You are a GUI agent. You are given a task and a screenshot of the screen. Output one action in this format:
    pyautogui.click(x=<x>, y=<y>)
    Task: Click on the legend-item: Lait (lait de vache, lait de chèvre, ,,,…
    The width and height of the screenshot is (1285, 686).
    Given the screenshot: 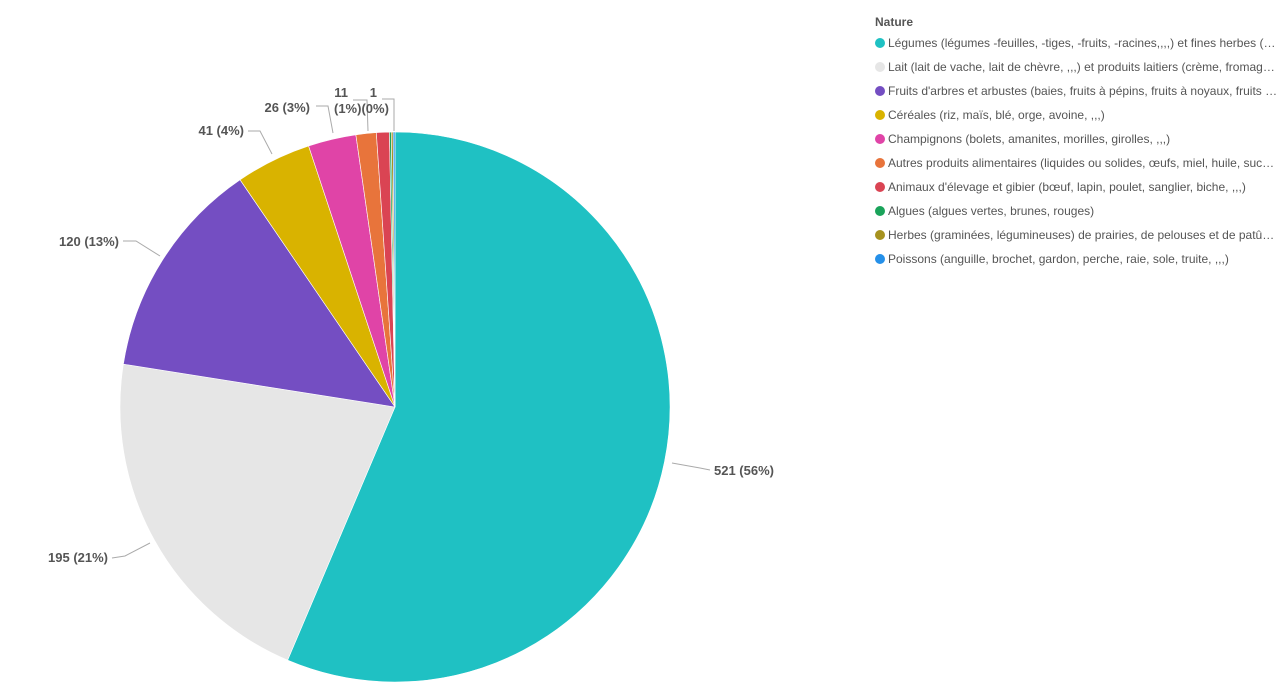 What is the action you would take?
    pyautogui.click(x=1077, y=67)
    